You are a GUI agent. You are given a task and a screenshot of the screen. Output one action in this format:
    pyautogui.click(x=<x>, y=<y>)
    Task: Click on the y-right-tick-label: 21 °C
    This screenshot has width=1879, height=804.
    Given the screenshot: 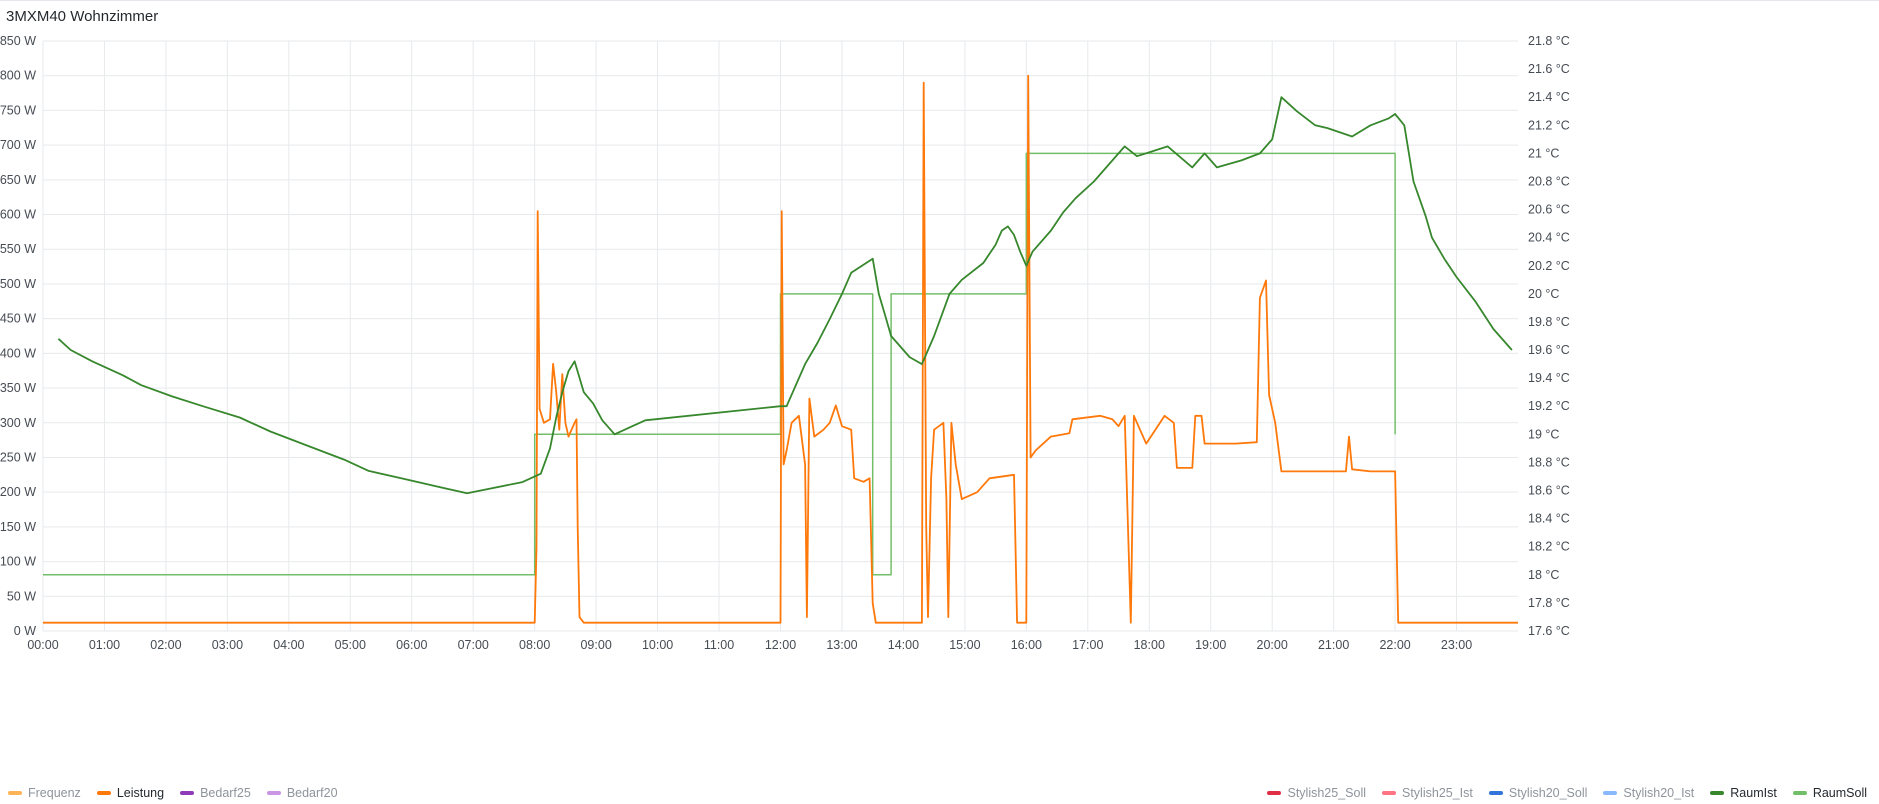 What is the action you would take?
    pyautogui.click(x=1543, y=153)
    